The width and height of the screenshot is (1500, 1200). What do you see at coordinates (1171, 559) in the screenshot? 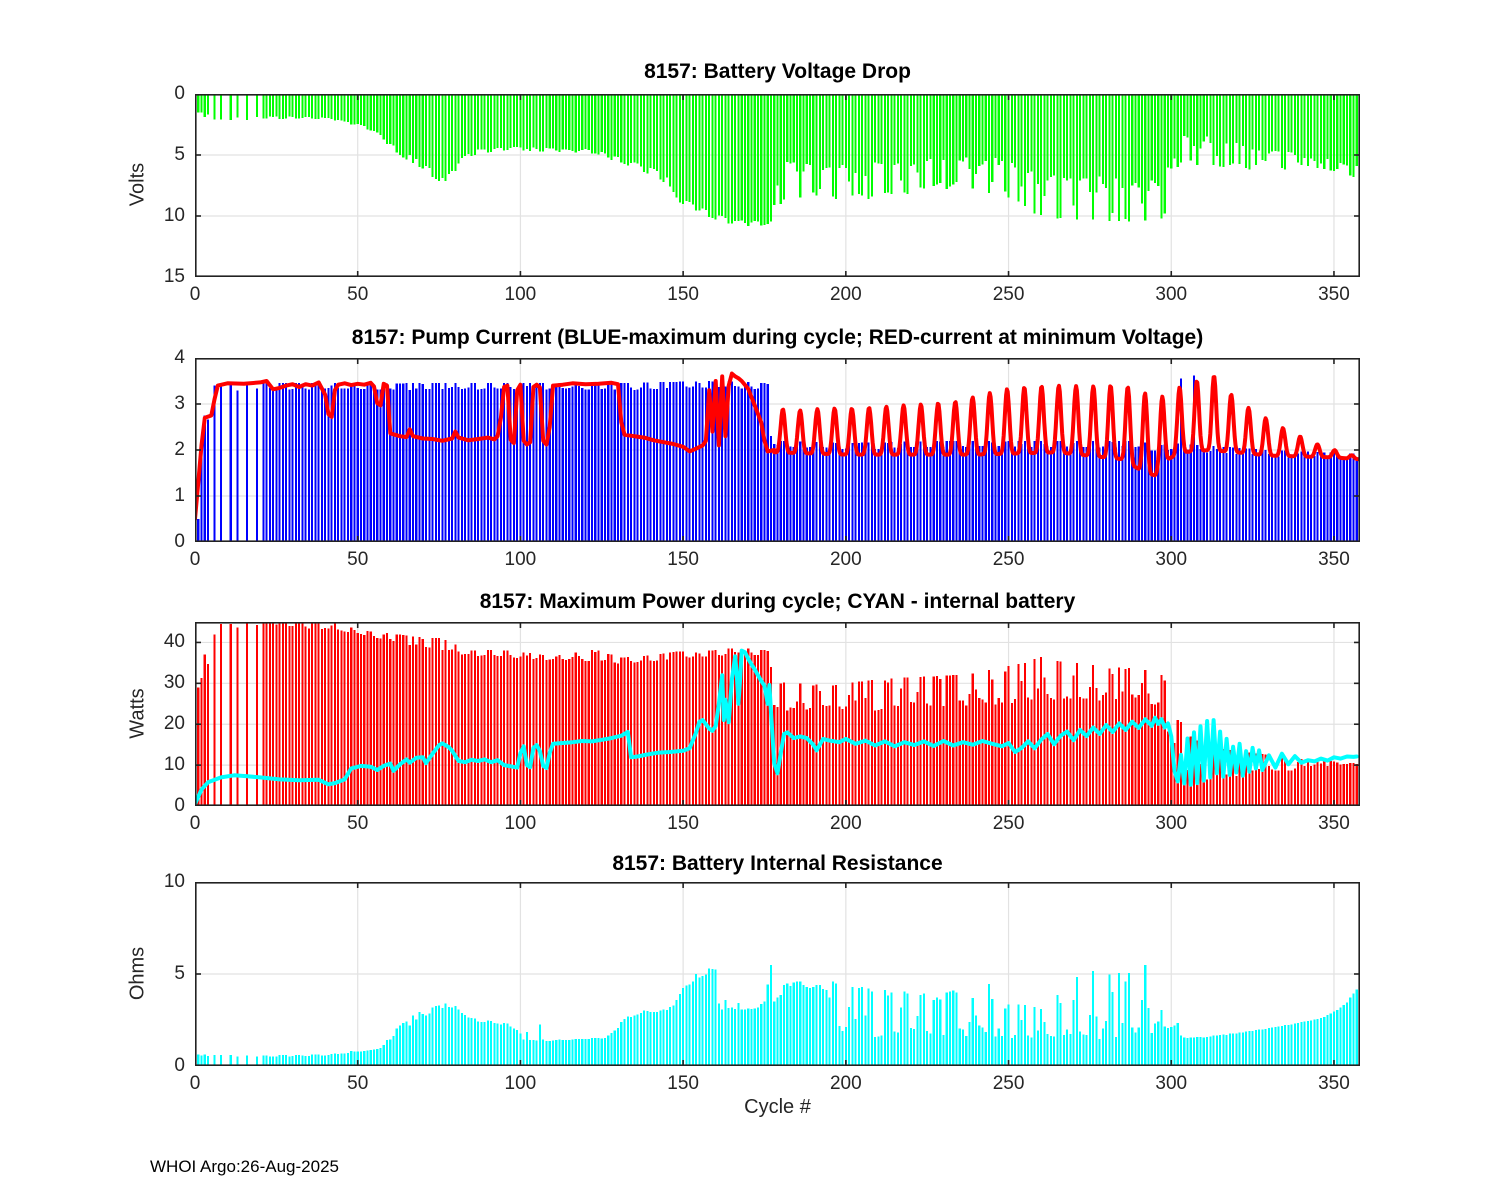
I see `pump_current-x-tick-label: 300` at bounding box center [1171, 559].